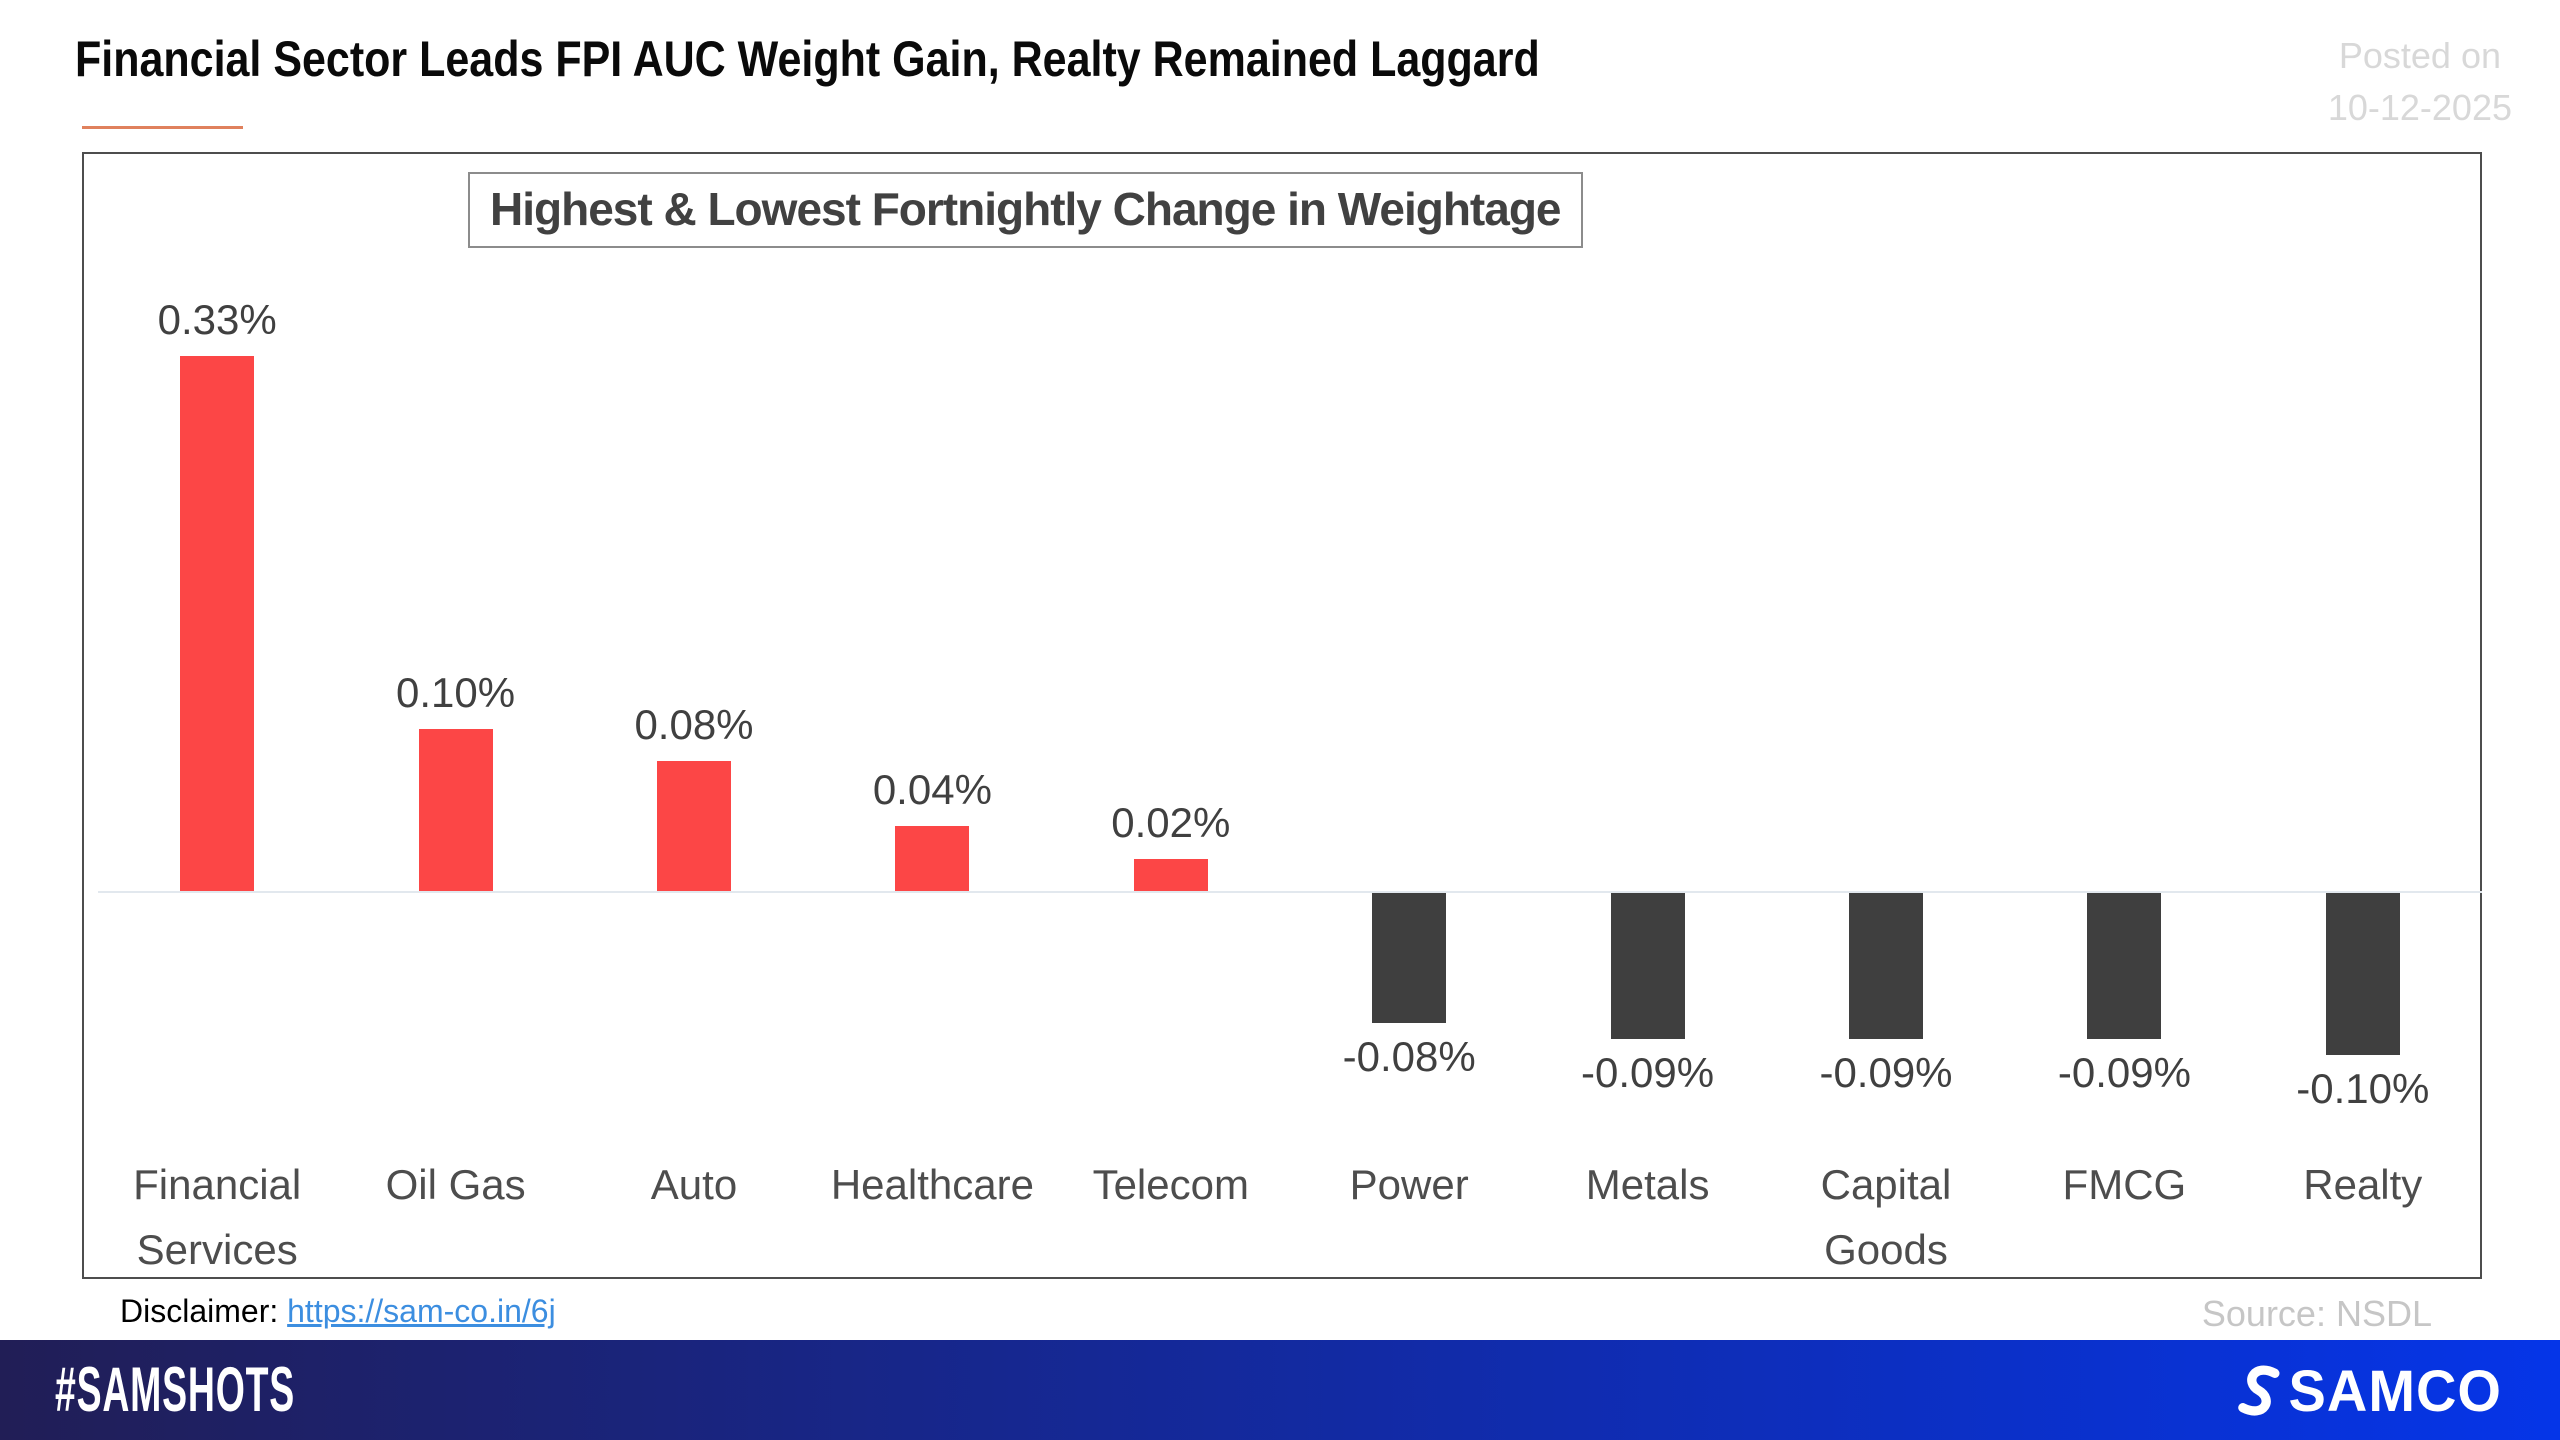 Image resolution: width=2560 pixels, height=1440 pixels. Describe the element at coordinates (2124, 1072) in the screenshot. I see `value-label-fmcg: -0.09%` at that location.